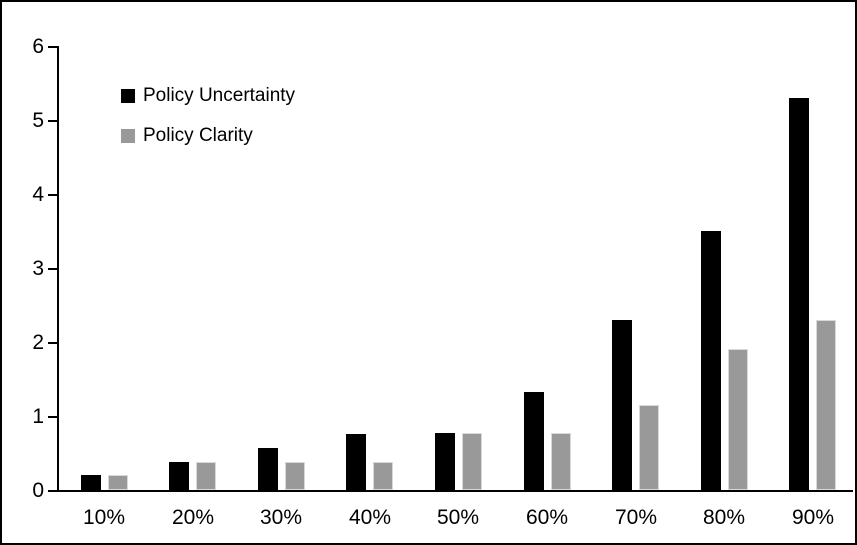  Describe the element at coordinates (370, 517) in the screenshot. I see `x-axis-label: 40%` at that location.